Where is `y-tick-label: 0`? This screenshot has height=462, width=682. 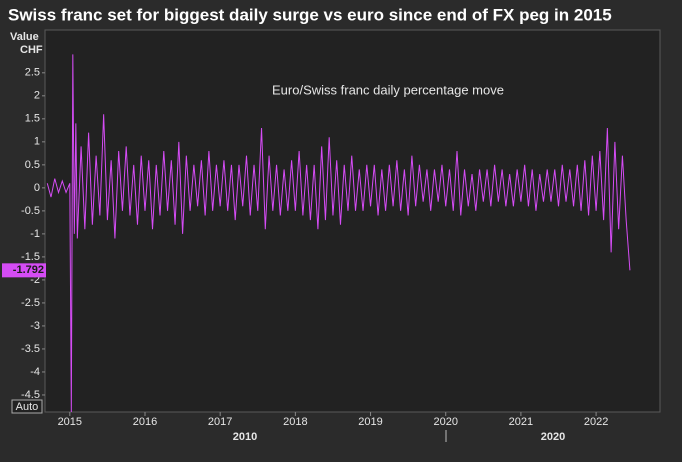
y-tick-label: 0 is located at coordinates (37, 188).